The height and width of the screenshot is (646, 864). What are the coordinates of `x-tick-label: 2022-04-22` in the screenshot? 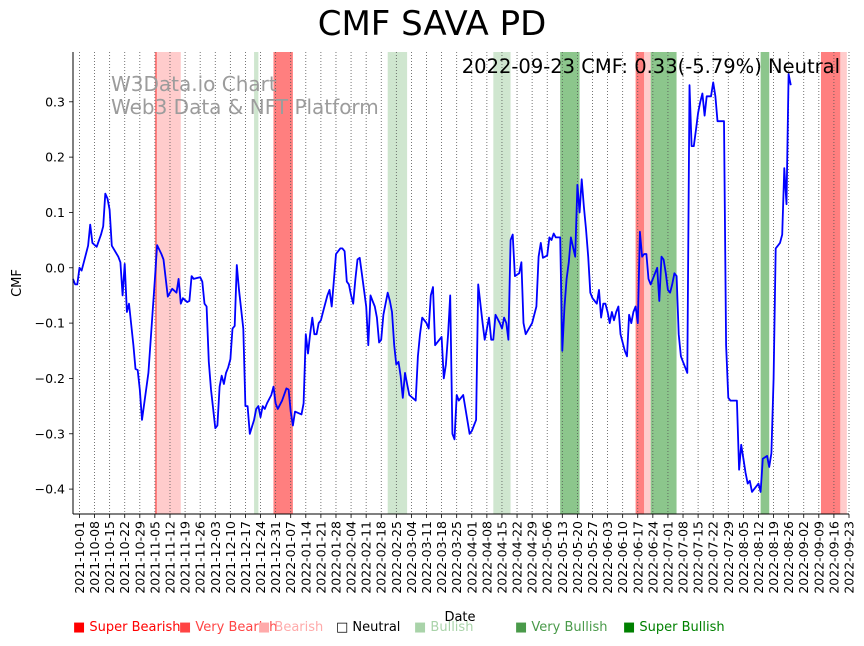 It's located at (517, 557).